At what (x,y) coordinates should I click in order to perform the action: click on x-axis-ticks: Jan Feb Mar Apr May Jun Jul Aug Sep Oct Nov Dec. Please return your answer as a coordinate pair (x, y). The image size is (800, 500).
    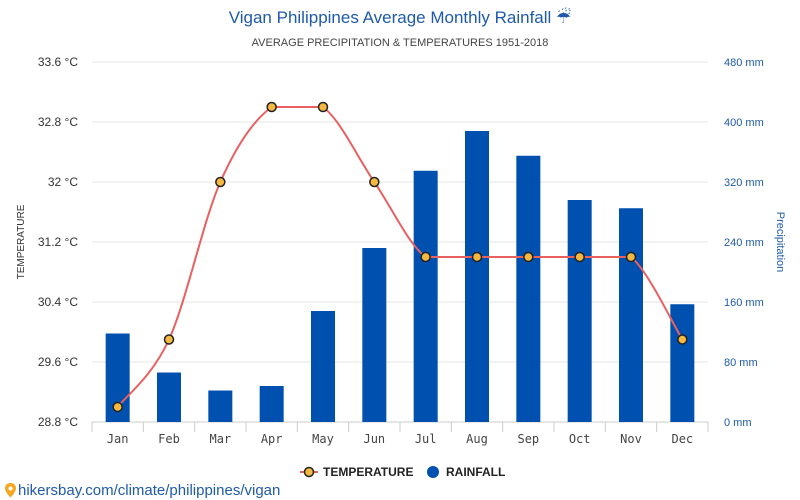
    Looking at the image, I should click on (400, 439).